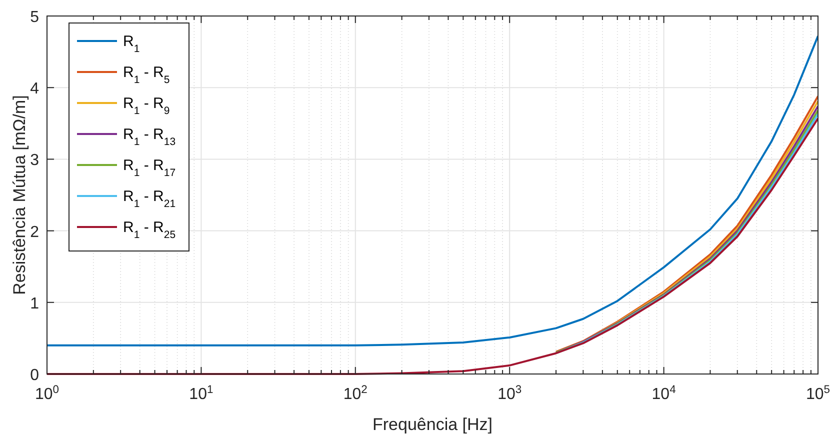  Describe the element at coordinates (131, 44) in the screenshot. I see `legend-label: R$_{1}$` at that location.